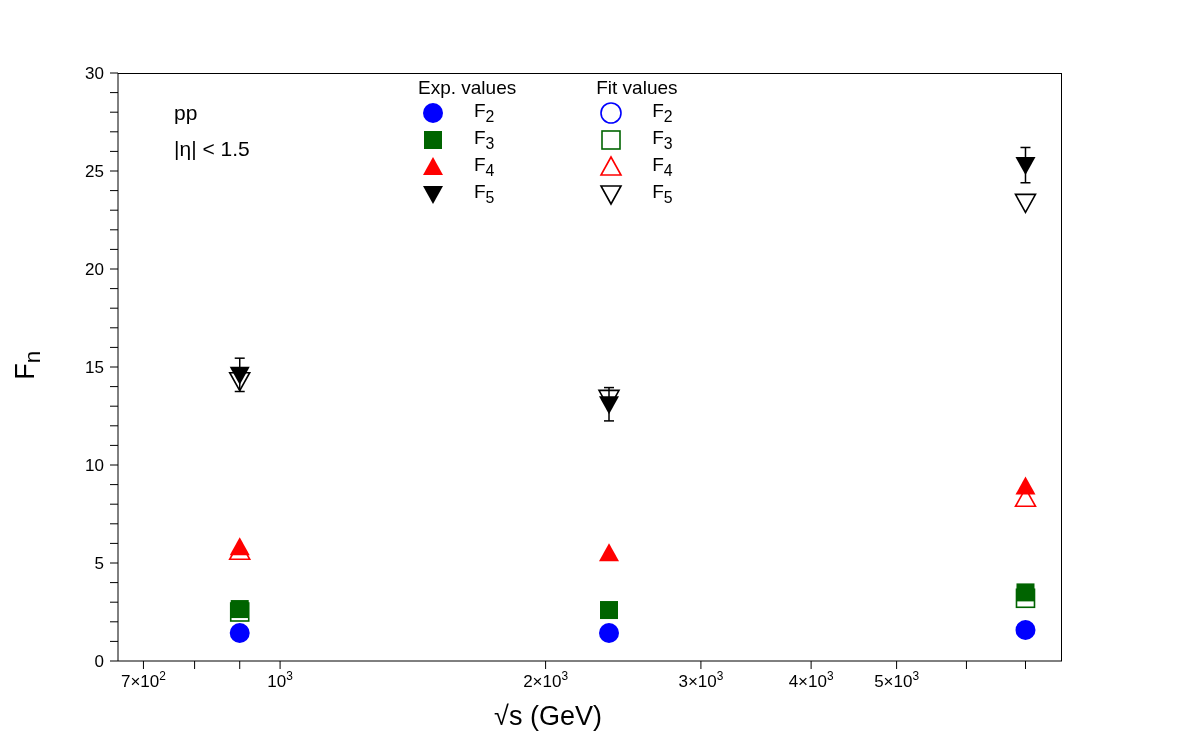 Image resolution: width=1182 pixels, height=736 pixels. Describe the element at coordinates (637, 88) in the screenshot. I see `annotation: Fit values` at that location.